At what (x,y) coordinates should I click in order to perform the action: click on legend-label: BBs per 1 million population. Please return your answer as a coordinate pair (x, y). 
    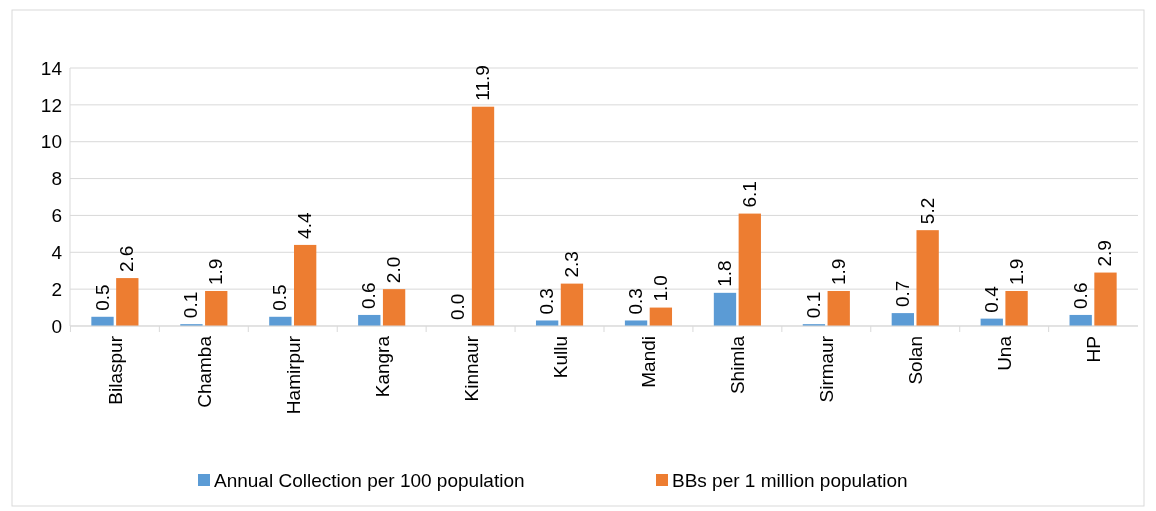
    Looking at the image, I should click on (790, 480).